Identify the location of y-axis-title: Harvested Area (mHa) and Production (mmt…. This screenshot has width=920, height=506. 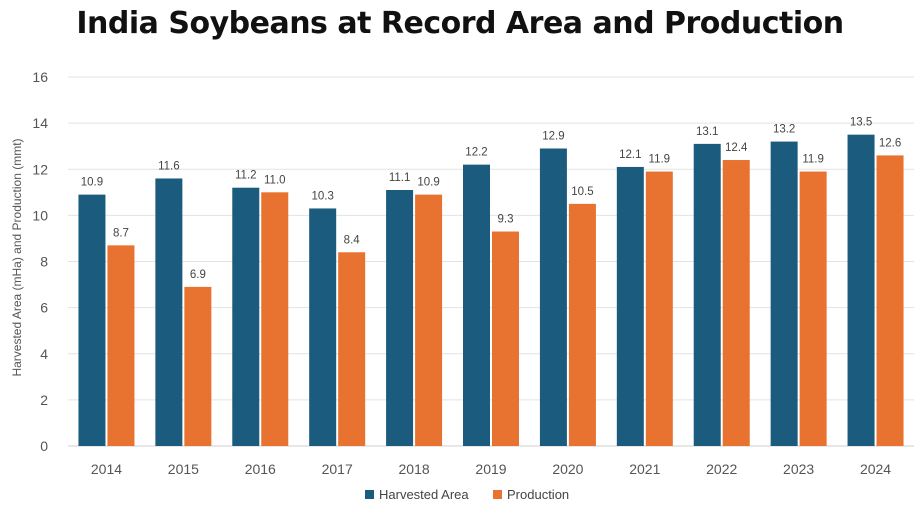
(17, 257).